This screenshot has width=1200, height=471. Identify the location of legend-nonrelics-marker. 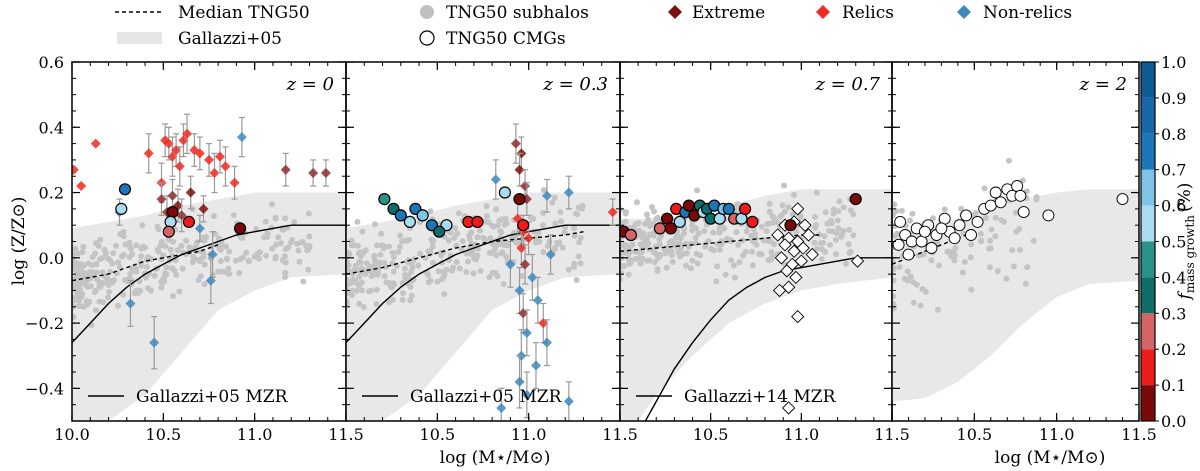
(964, 12).